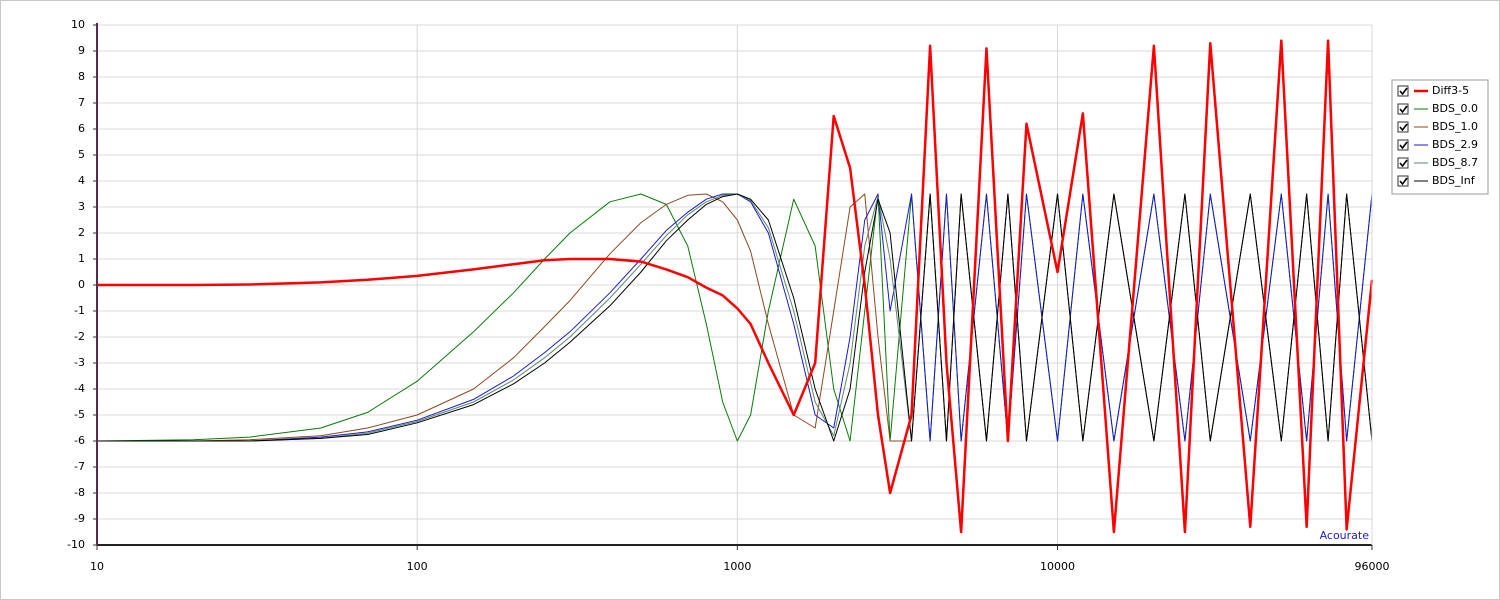 The height and width of the screenshot is (600, 1500). I want to click on y-tick-label: 0, so click(81, 284).